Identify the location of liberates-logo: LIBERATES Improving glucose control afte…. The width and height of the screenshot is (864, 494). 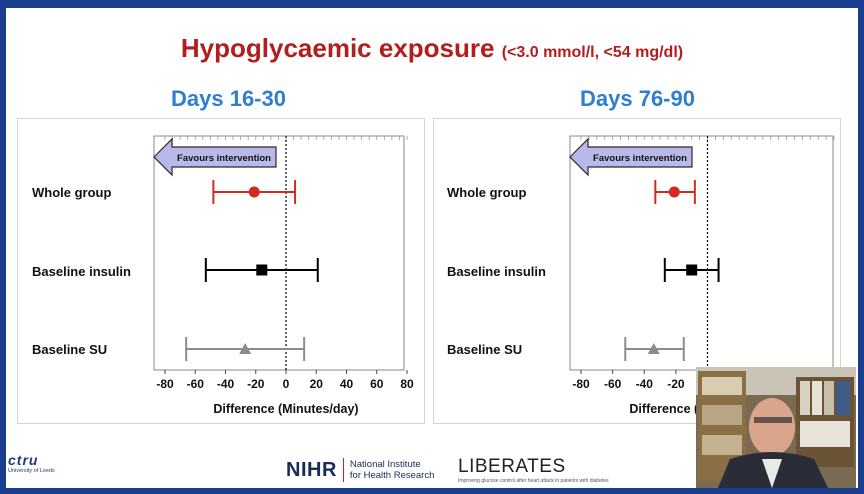
(533, 470).